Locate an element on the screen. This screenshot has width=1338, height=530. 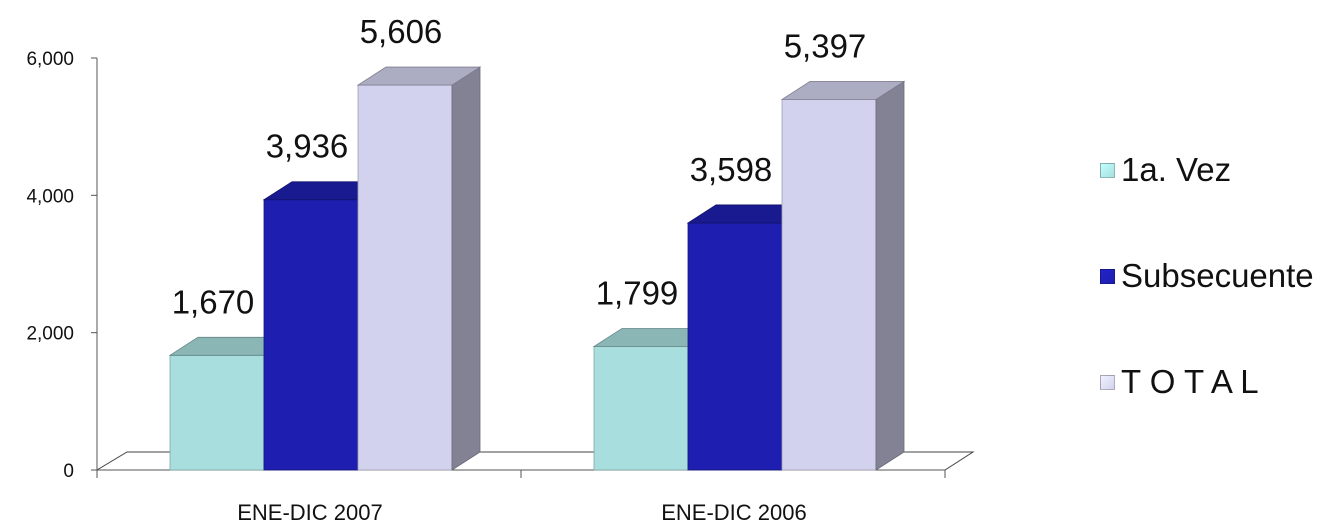
legend-label-subsecuente: Subsecuente is located at coordinates (1217, 275).